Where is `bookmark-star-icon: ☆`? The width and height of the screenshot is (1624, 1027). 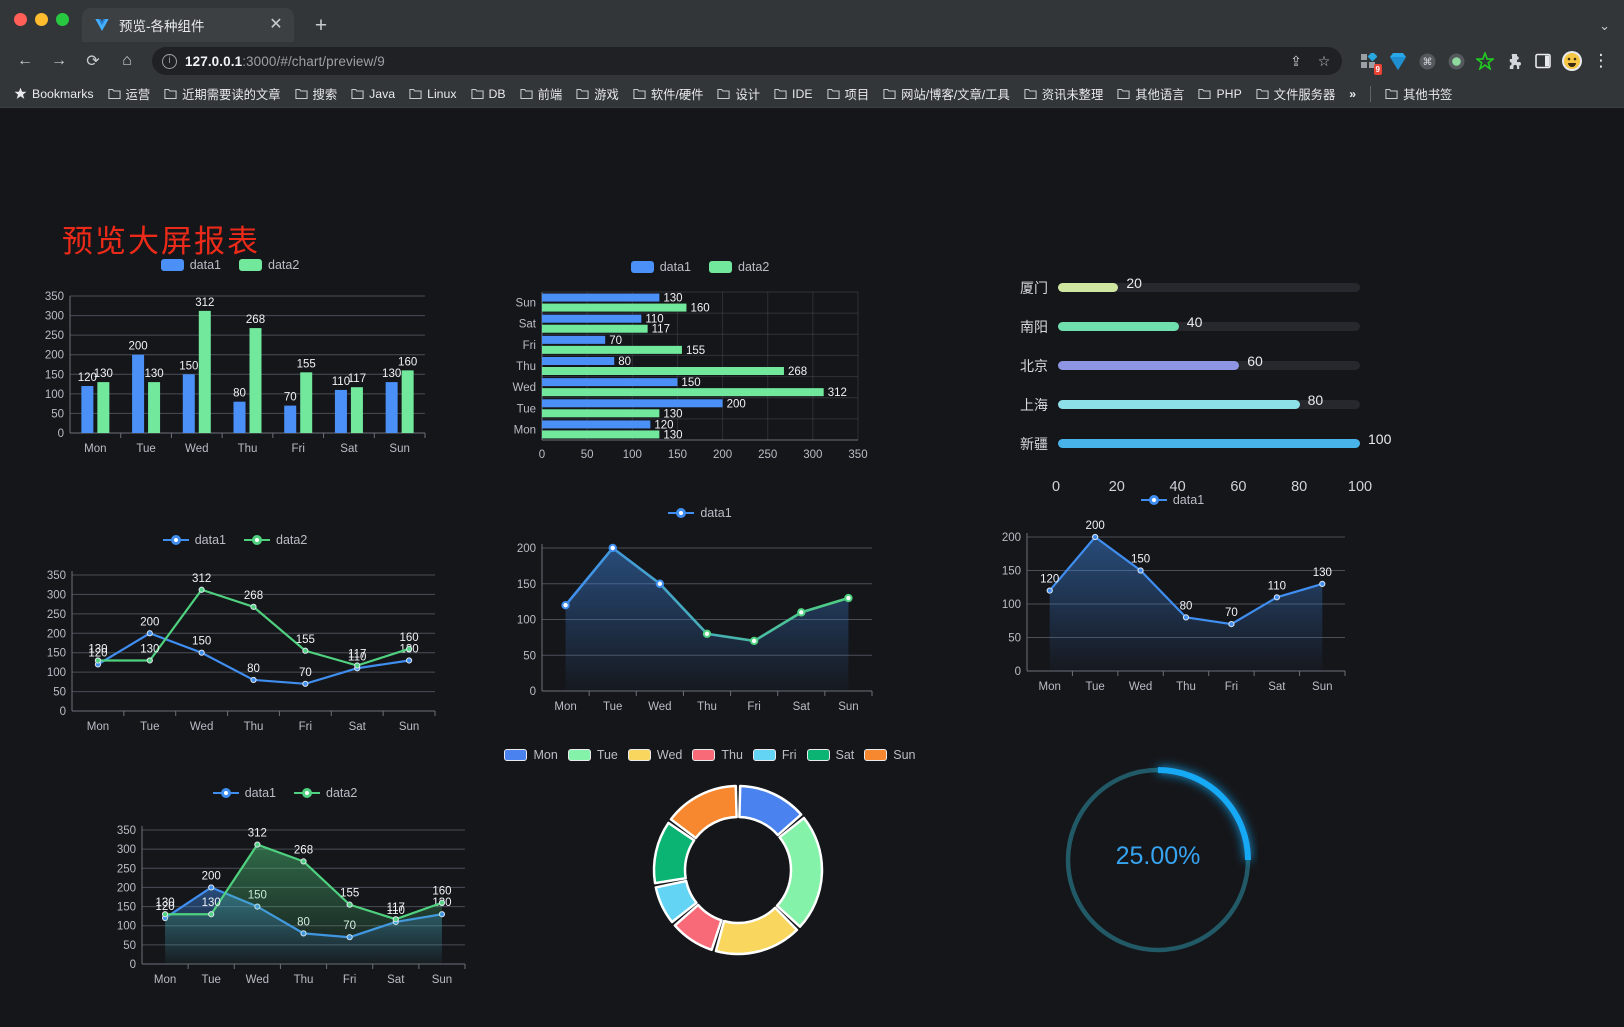 bookmark-star-icon: ☆ is located at coordinates (1324, 60).